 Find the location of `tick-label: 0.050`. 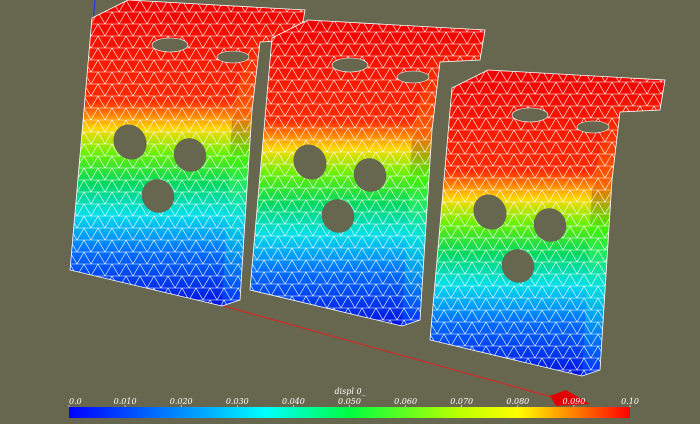

tick-label: 0.050 is located at coordinates (349, 401).